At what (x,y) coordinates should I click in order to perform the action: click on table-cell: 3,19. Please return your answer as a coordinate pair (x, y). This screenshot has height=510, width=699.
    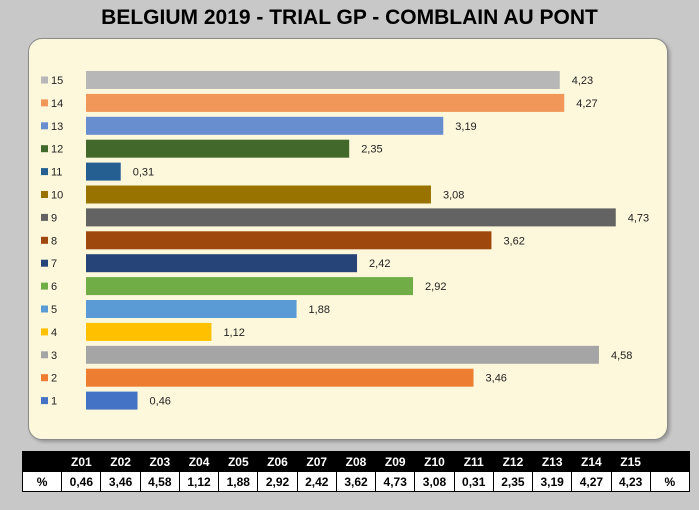
    Looking at the image, I should click on (552, 481).